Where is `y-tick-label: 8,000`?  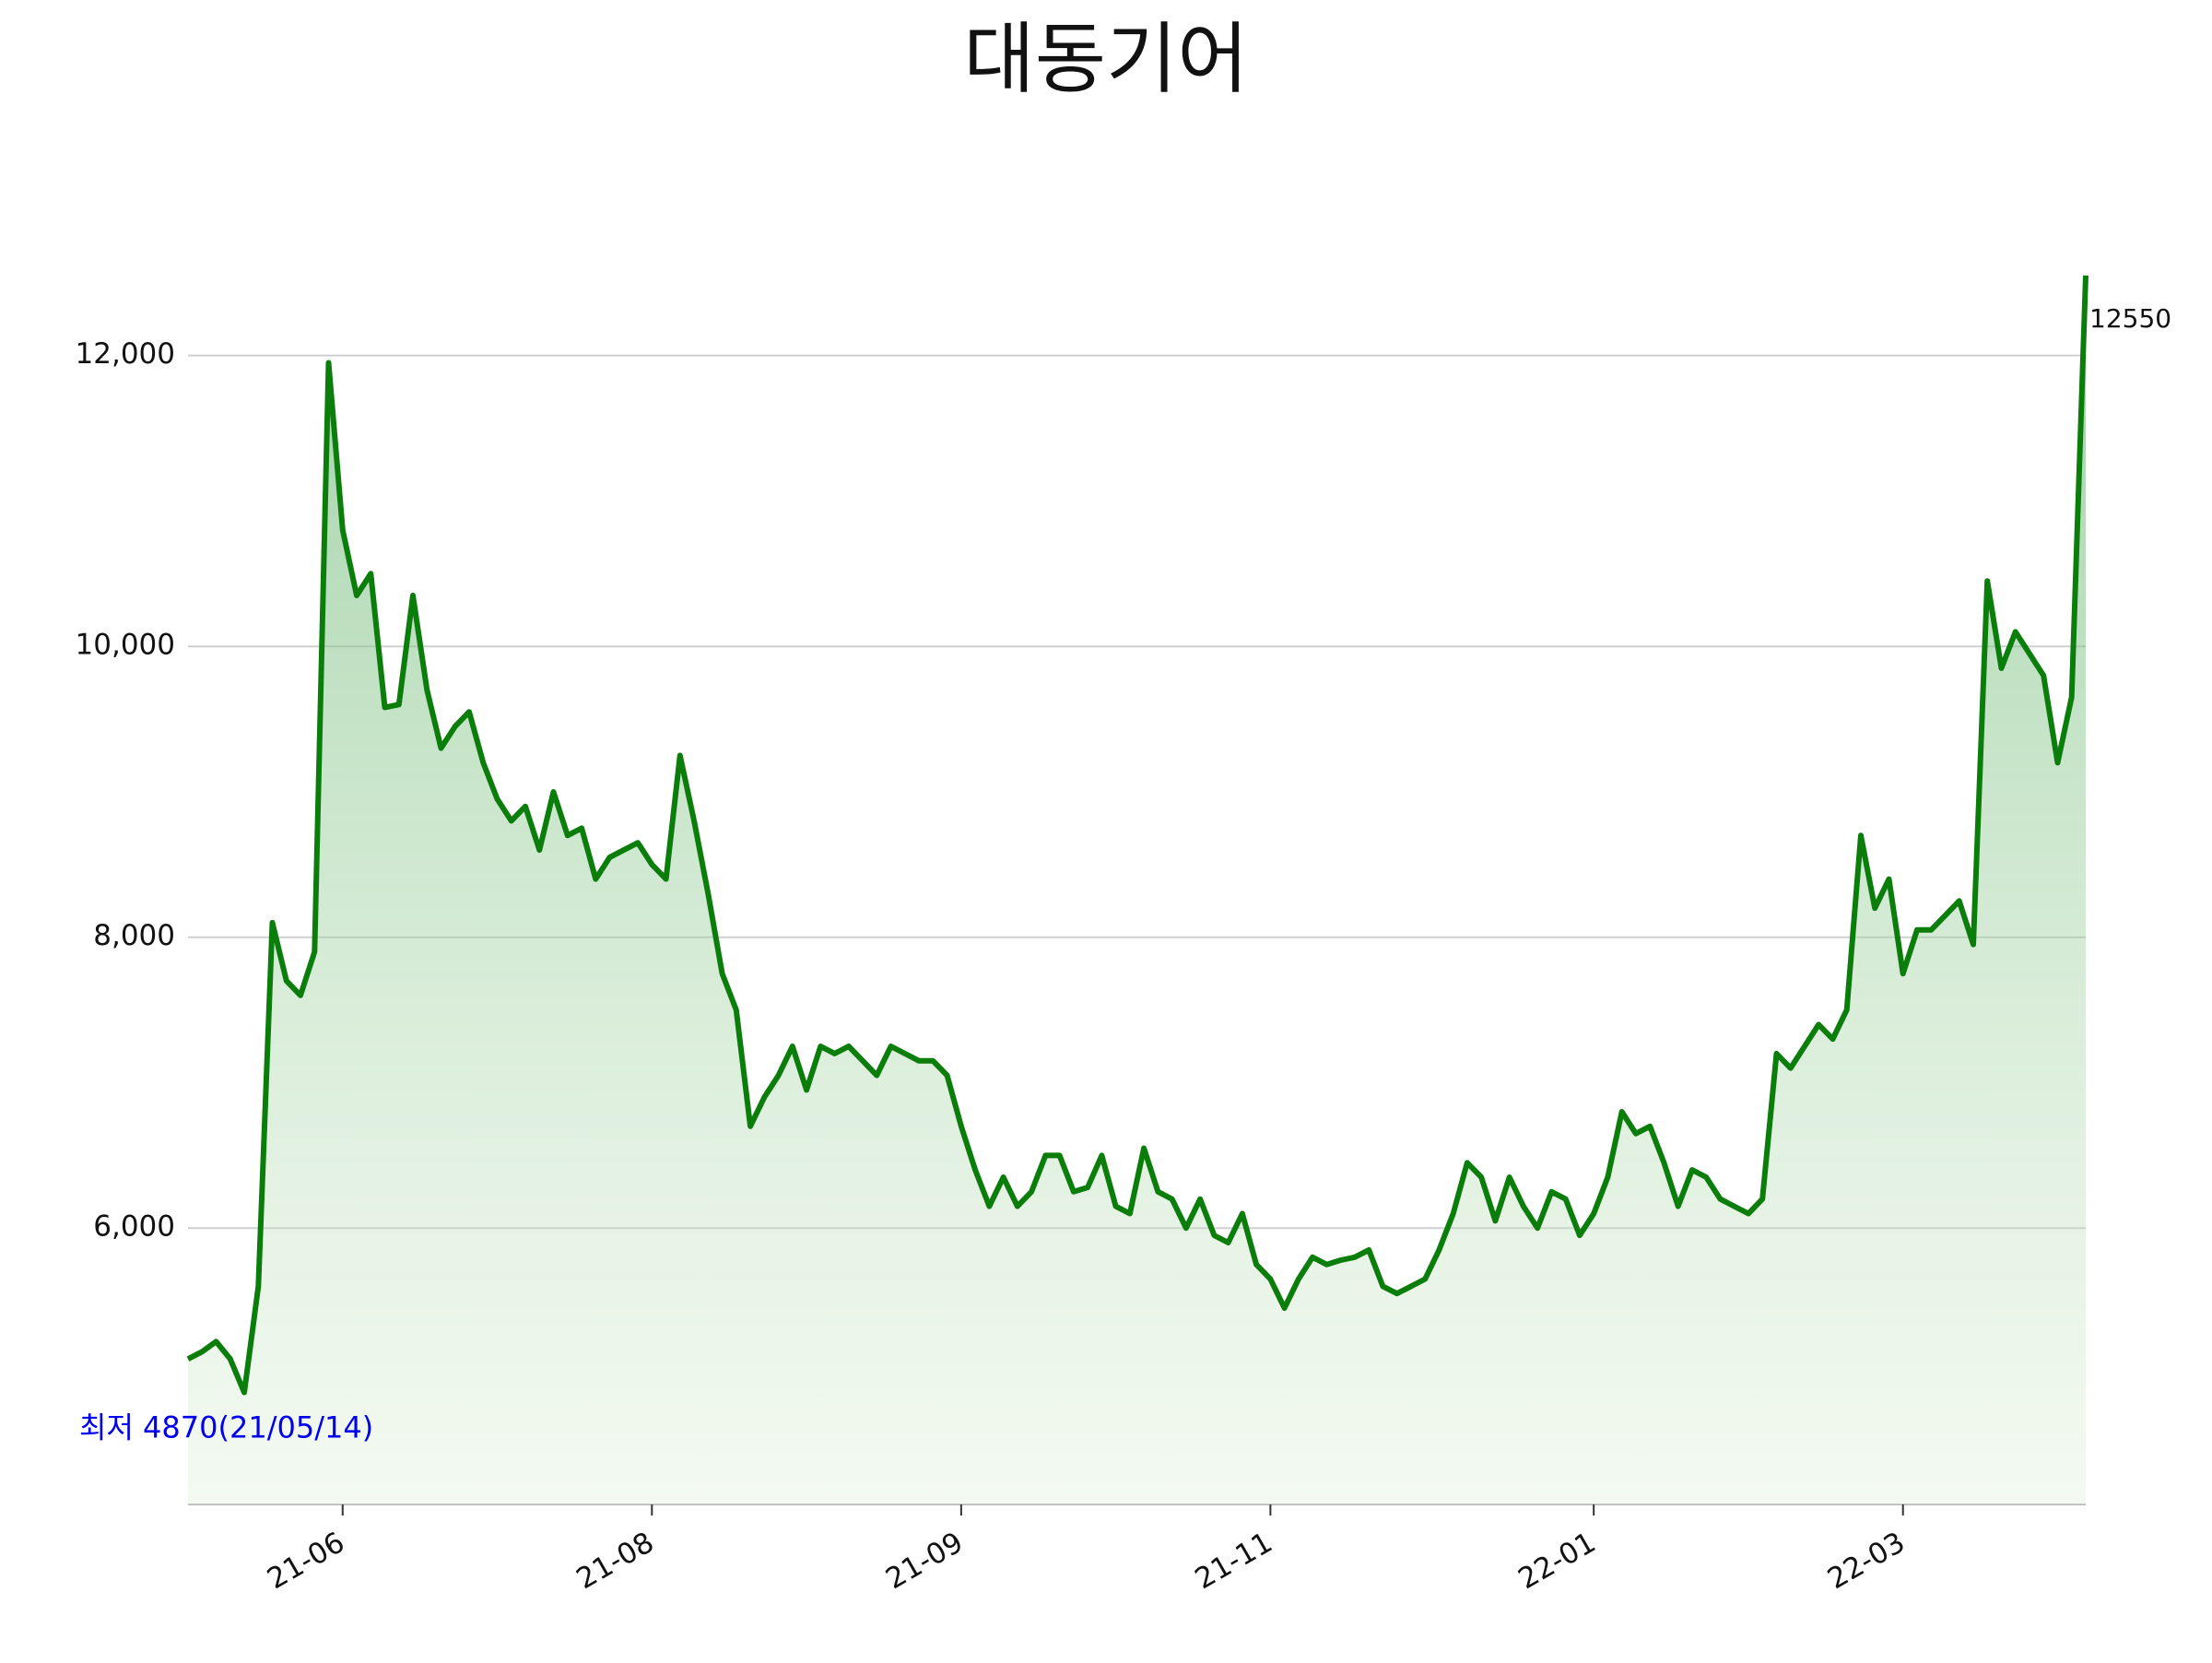 y-tick-label: 8,000 is located at coordinates (134, 935).